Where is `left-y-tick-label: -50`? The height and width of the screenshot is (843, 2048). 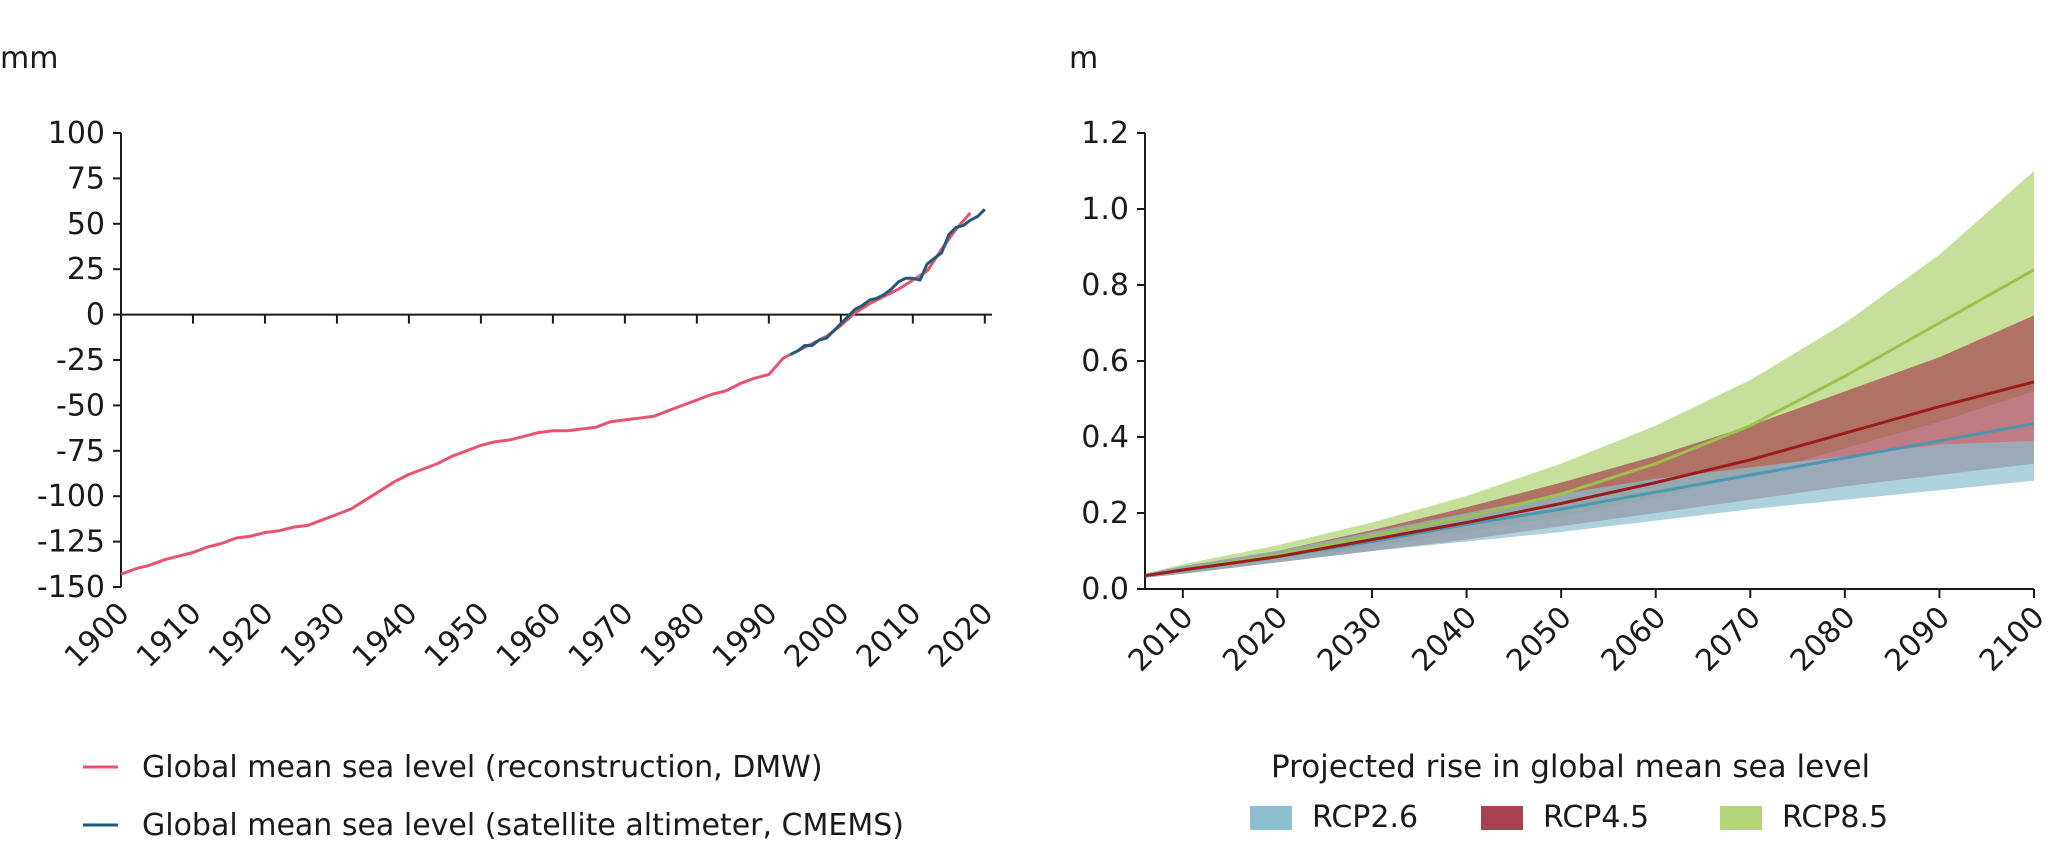 left-y-tick-label: -50 is located at coordinates (80, 405).